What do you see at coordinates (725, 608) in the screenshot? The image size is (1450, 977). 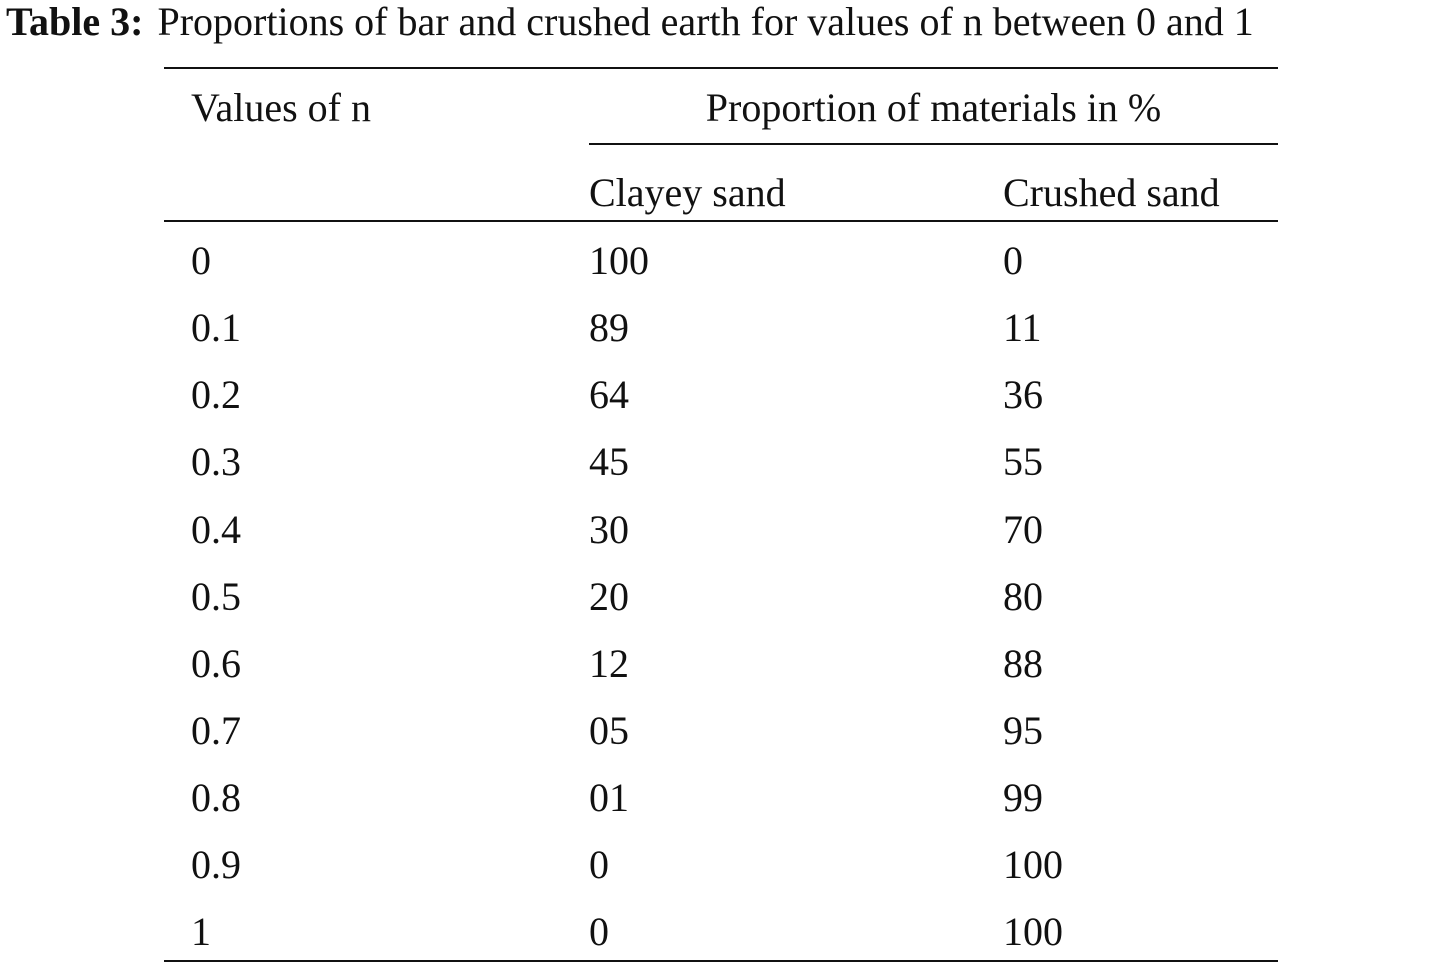 I see `table-row: 0.5 20 80` at bounding box center [725, 608].